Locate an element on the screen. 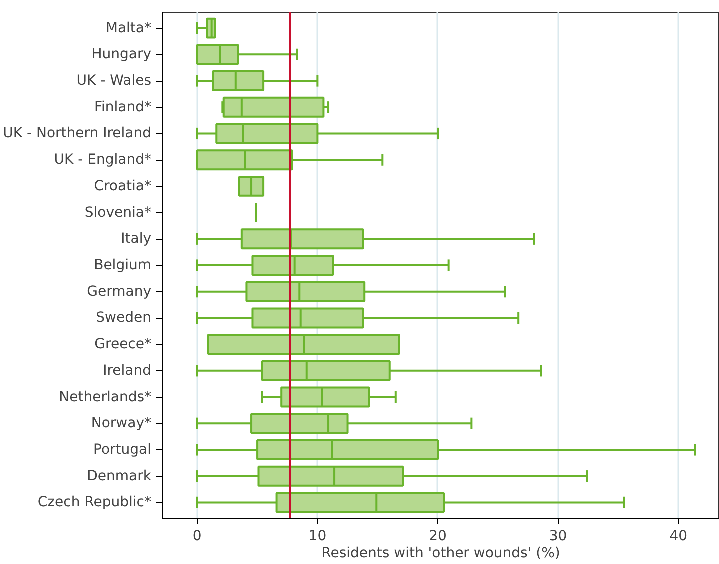 The height and width of the screenshot is (564, 719). y-tick-label: Italy is located at coordinates (136, 239).